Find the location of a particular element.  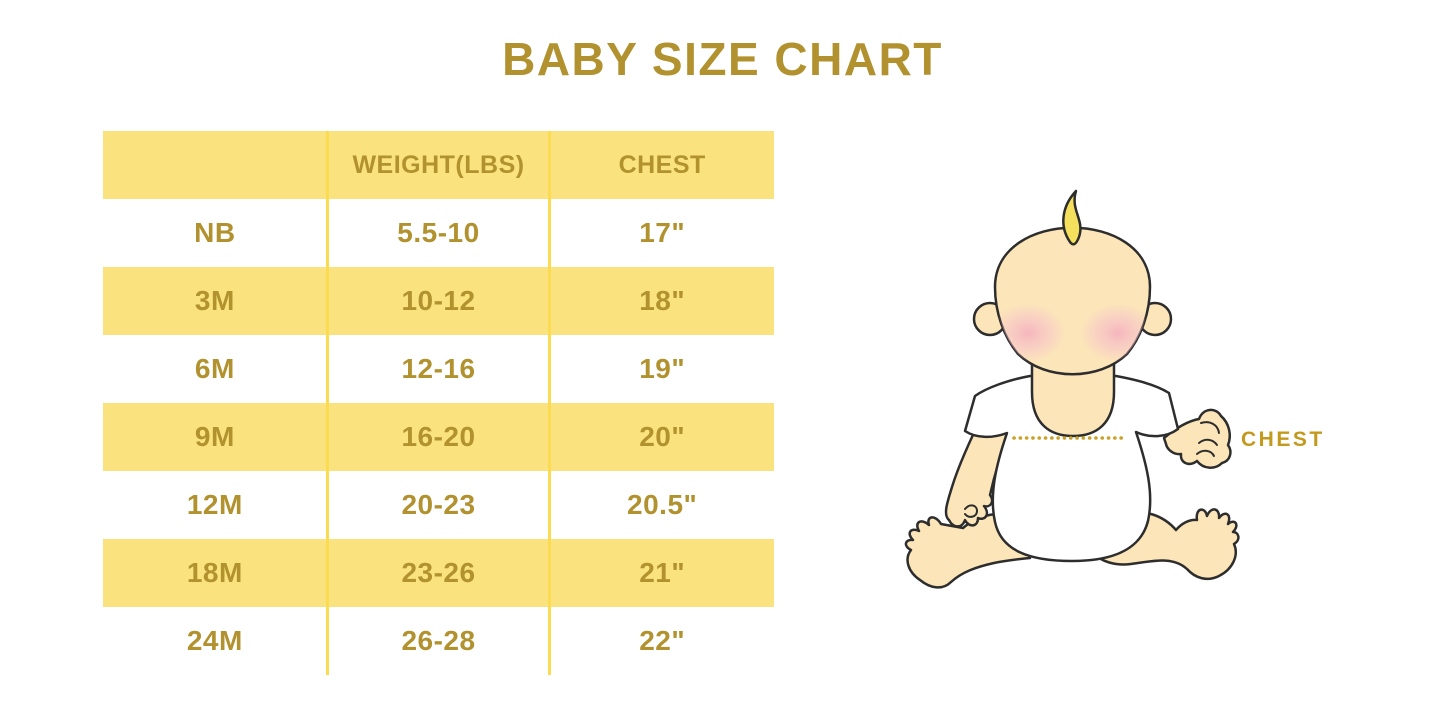

weight-cell: 16-20 is located at coordinates (438, 436).